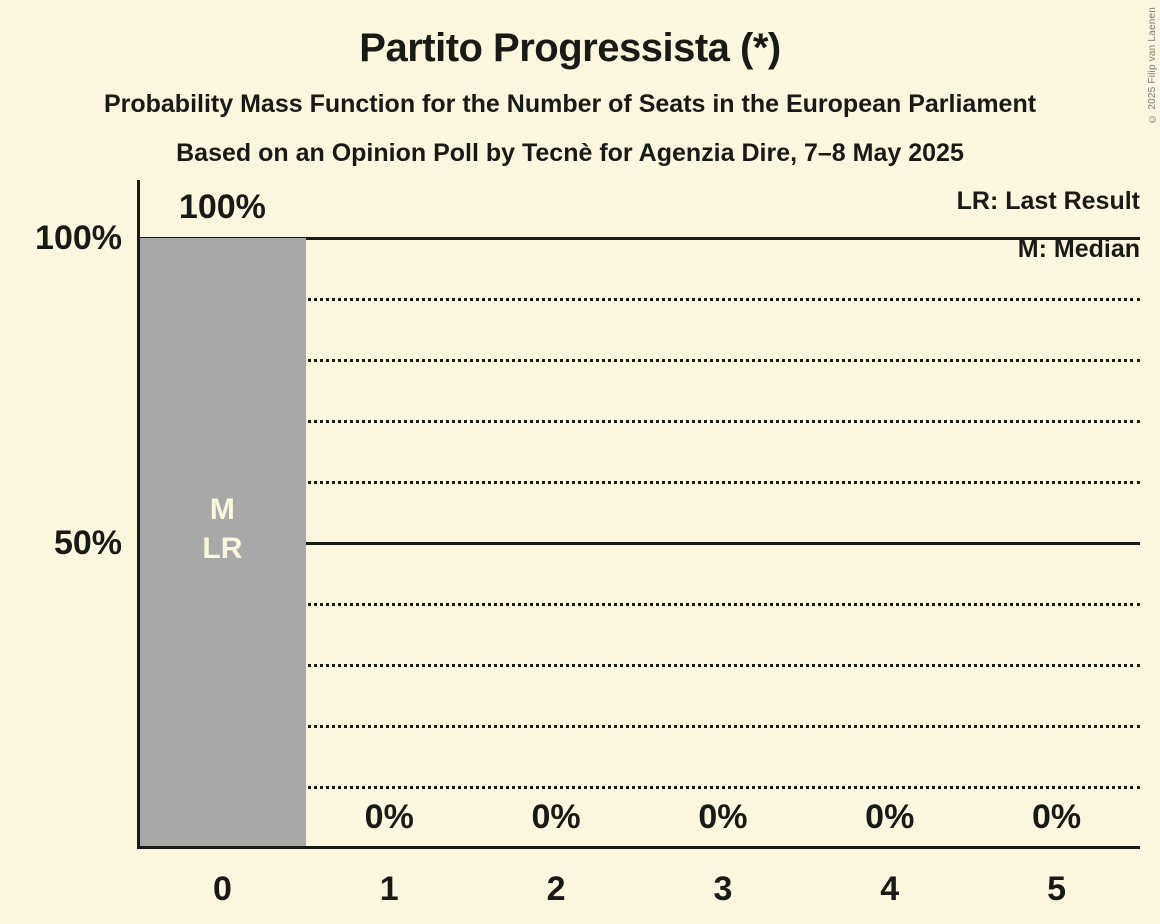 The width and height of the screenshot is (1160, 924). What do you see at coordinates (78, 238) in the screenshot?
I see `y-axis-tick-label-100: 100%` at bounding box center [78, 238].